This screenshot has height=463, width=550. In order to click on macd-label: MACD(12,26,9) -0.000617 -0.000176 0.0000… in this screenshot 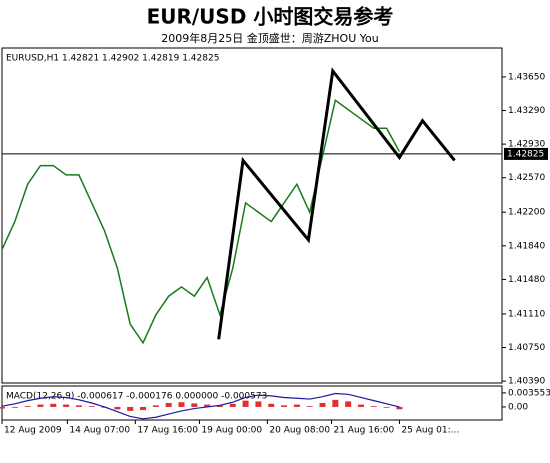, I will do `click(136, 397)`.